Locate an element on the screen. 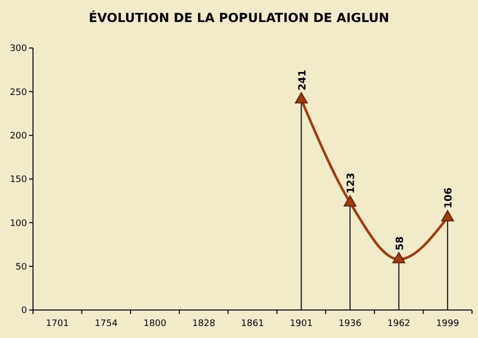  x-tick-label: 1701 is located at coordinates (57, 324).